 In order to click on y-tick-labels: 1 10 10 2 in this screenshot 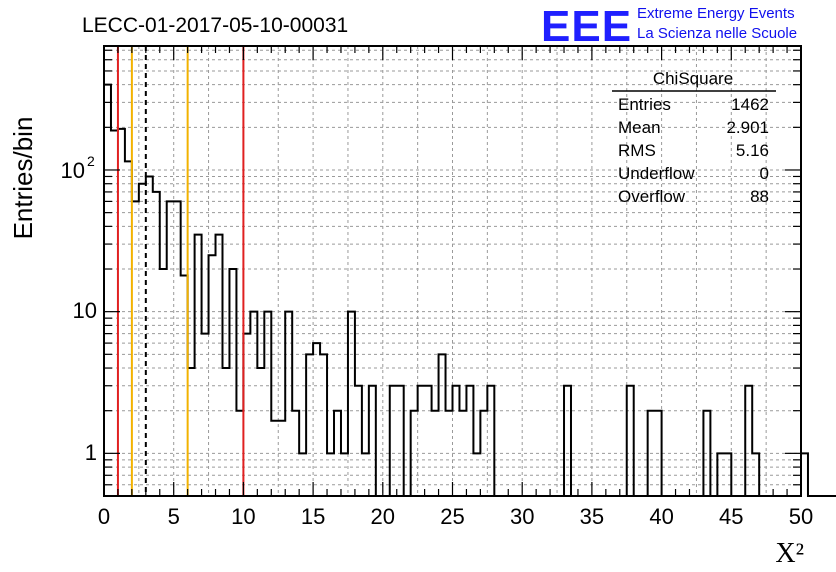, I will do `click(79, 309)`.